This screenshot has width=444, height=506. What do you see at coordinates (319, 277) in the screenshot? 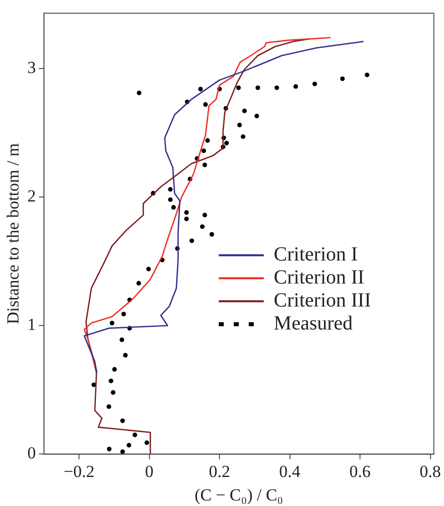
I see `legend-label: Criterion II` at bounding box center [319, 277].